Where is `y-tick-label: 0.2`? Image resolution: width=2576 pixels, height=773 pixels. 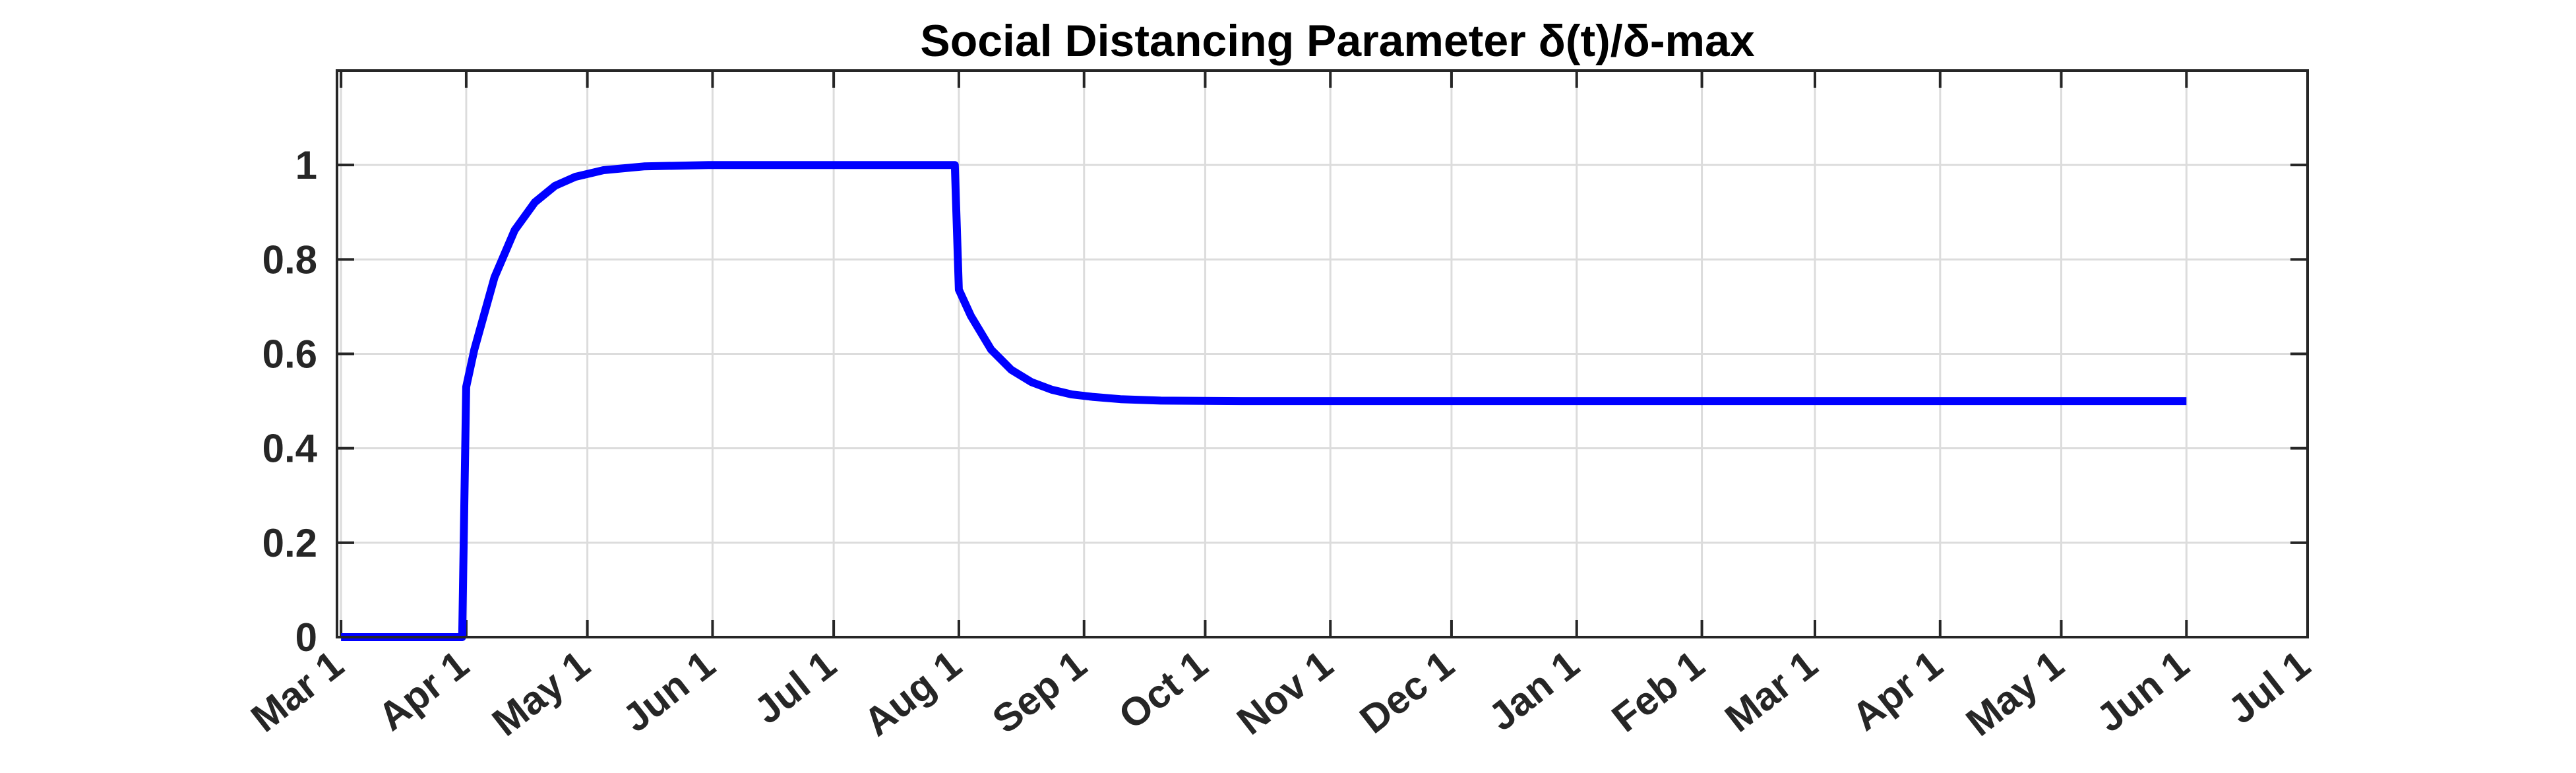 y-tick-label: 0.2 is located at coordinates (289, 543).